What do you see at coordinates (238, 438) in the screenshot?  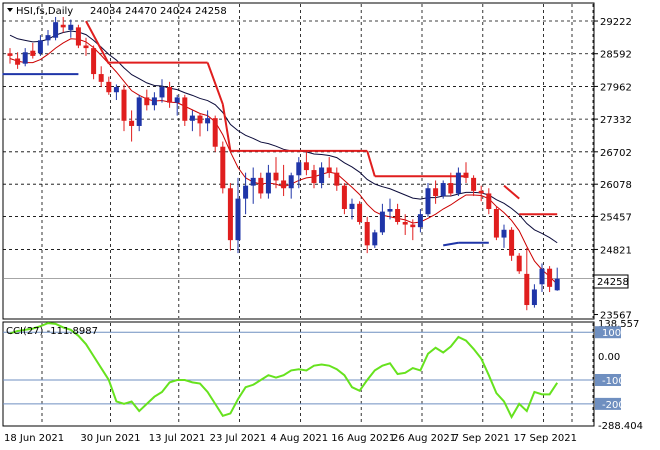 I see `x-tick-label: 23 Jul 2021` at bounding box center [238, 438].